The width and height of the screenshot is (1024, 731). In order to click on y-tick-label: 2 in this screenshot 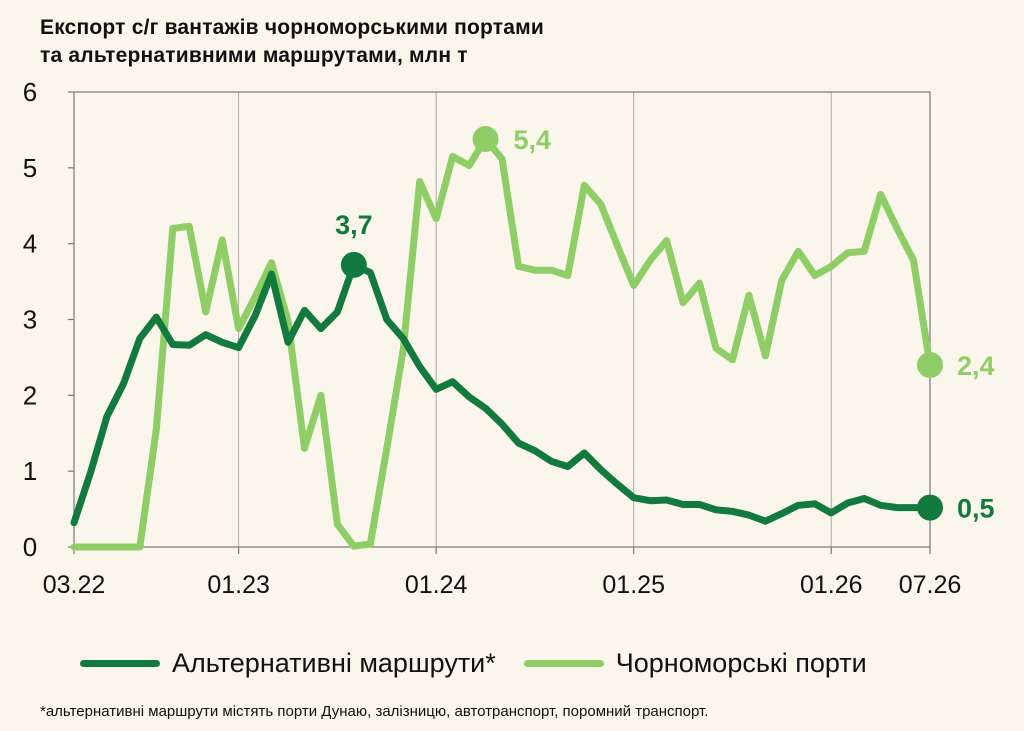, I will do `click(30, 395)`.